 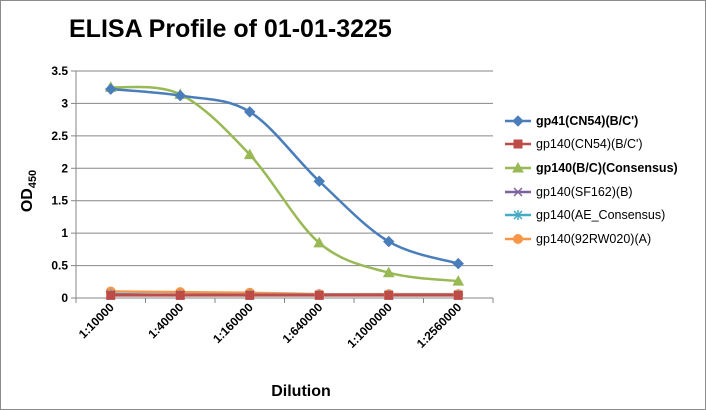 I want to click on legend-item: gp140(92RW020)(A), so click(x=591, y=239).